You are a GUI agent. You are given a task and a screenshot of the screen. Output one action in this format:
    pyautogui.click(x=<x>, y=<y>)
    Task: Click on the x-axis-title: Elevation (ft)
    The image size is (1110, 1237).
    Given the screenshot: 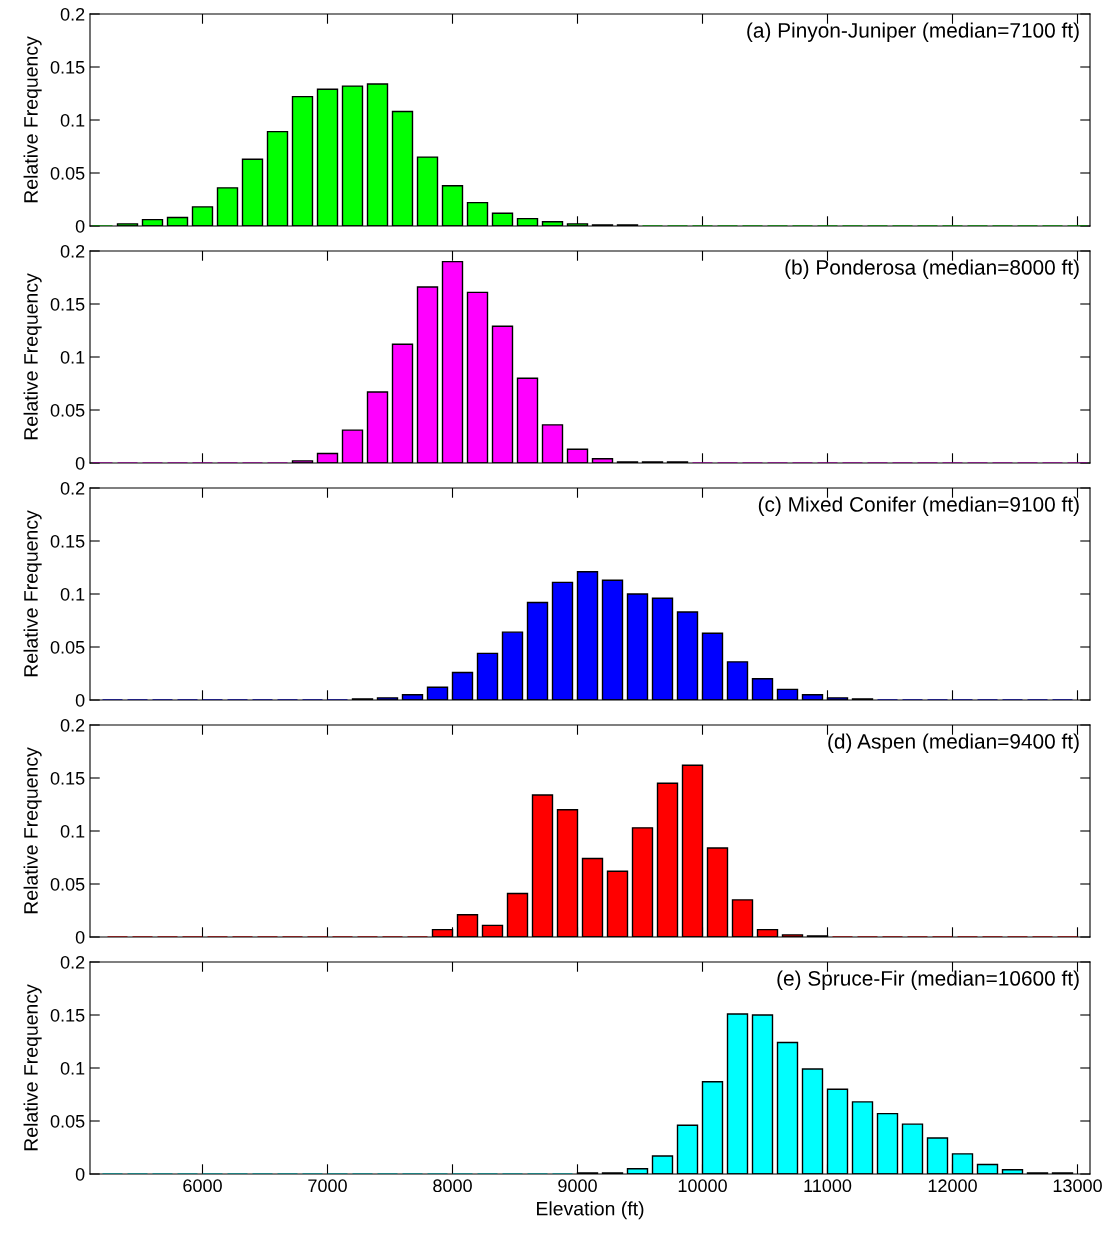 What is the action you would take?
    pyautogui.click(x=590, y=1210)
    